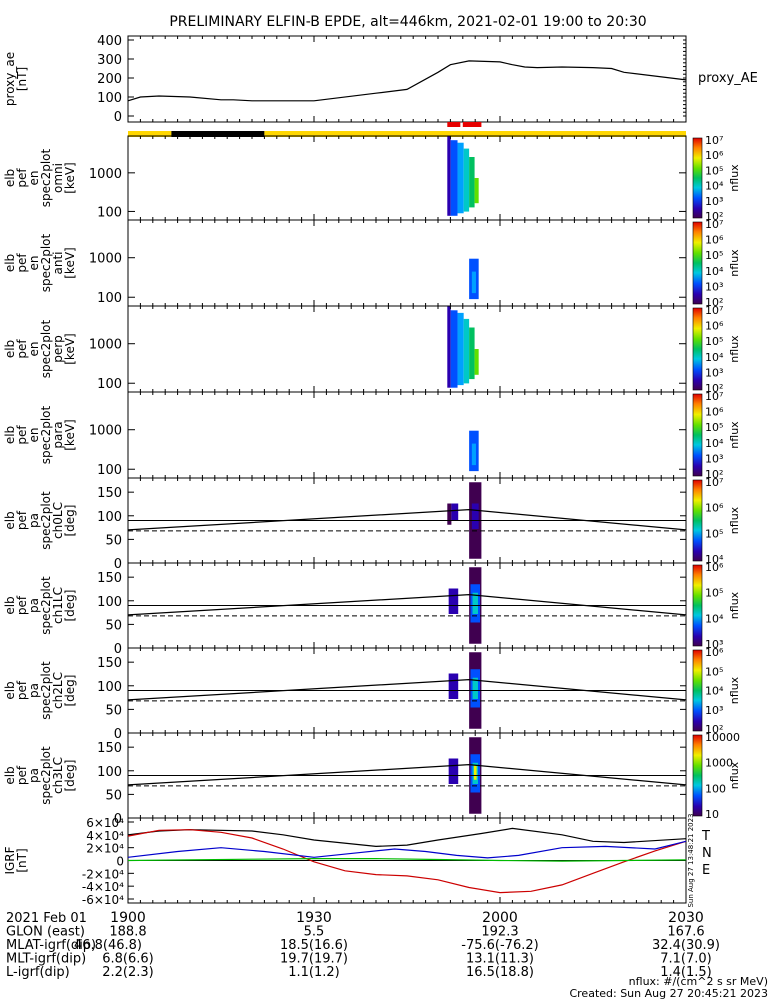 The width and height of the screenshot is (775, 1000). What do you see at coordinates (128, 972) in the screenshot?
I see `ephemeris-value: 2.2(2.3)` at bounding box center [128, 972].